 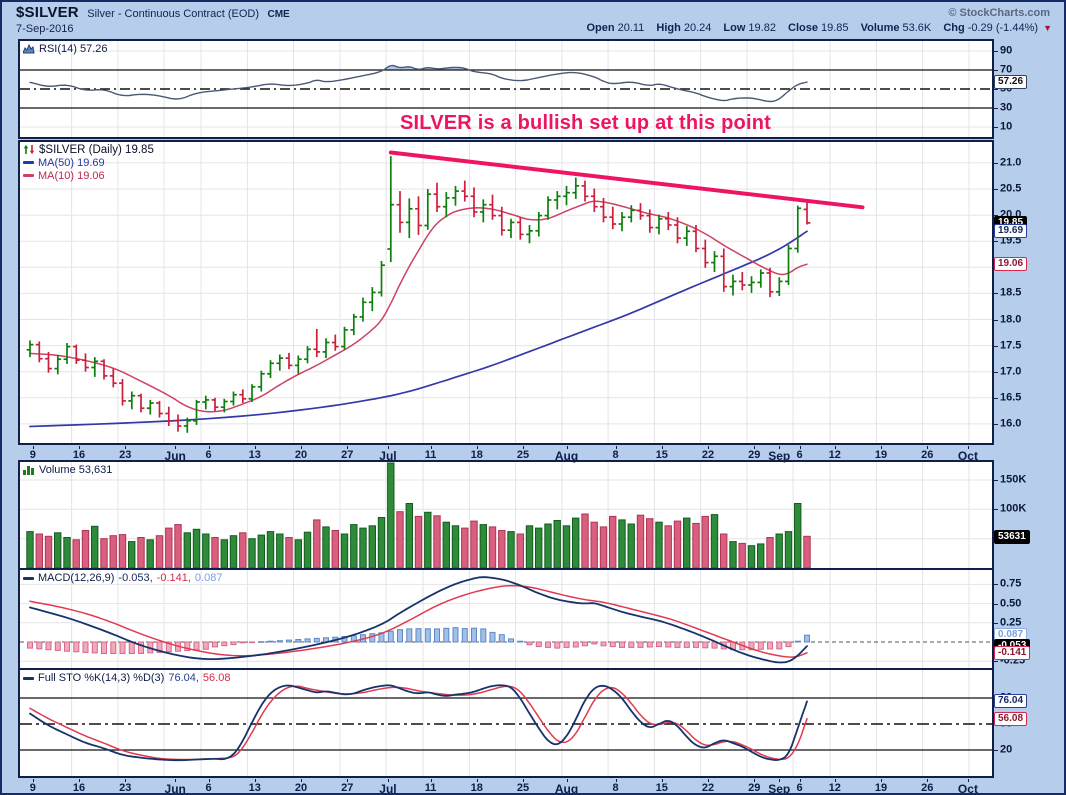 What do you see at coordinates (1011, 319) in the screenshot?
I see `y-axis-label: 18.0` at bounding box center [1011, 319].